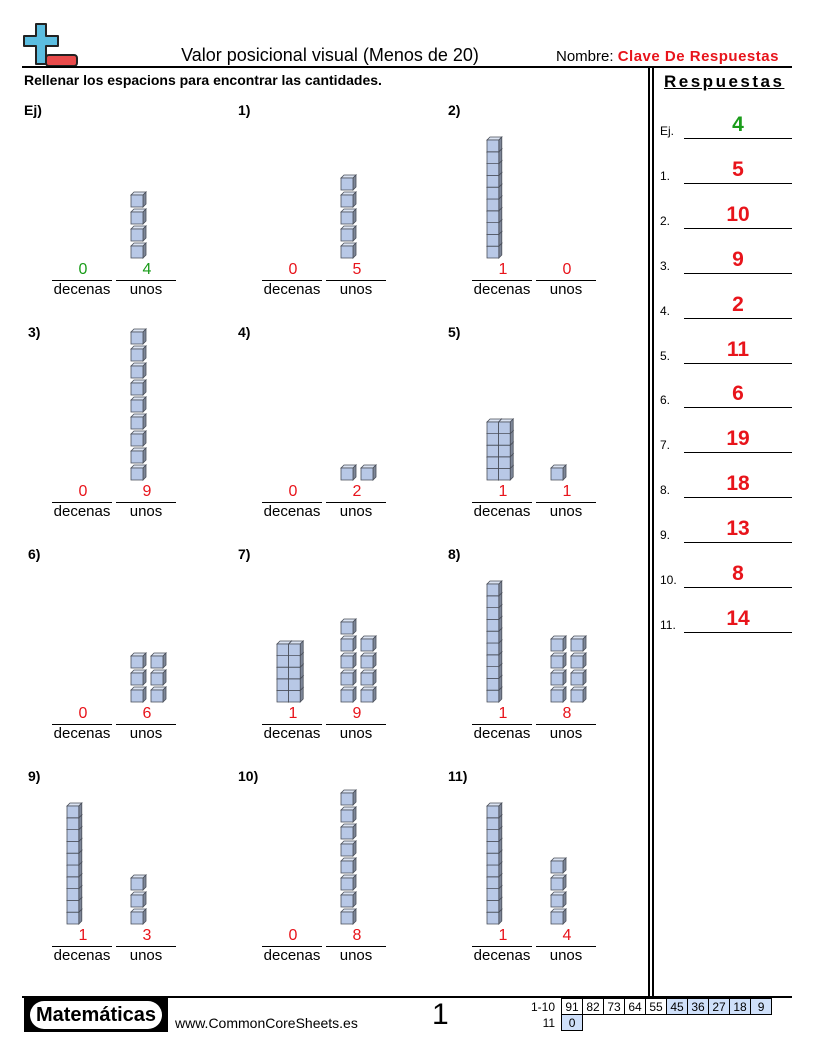  I want to click on brand-logo: Matemáticas, so click(96, 1015).